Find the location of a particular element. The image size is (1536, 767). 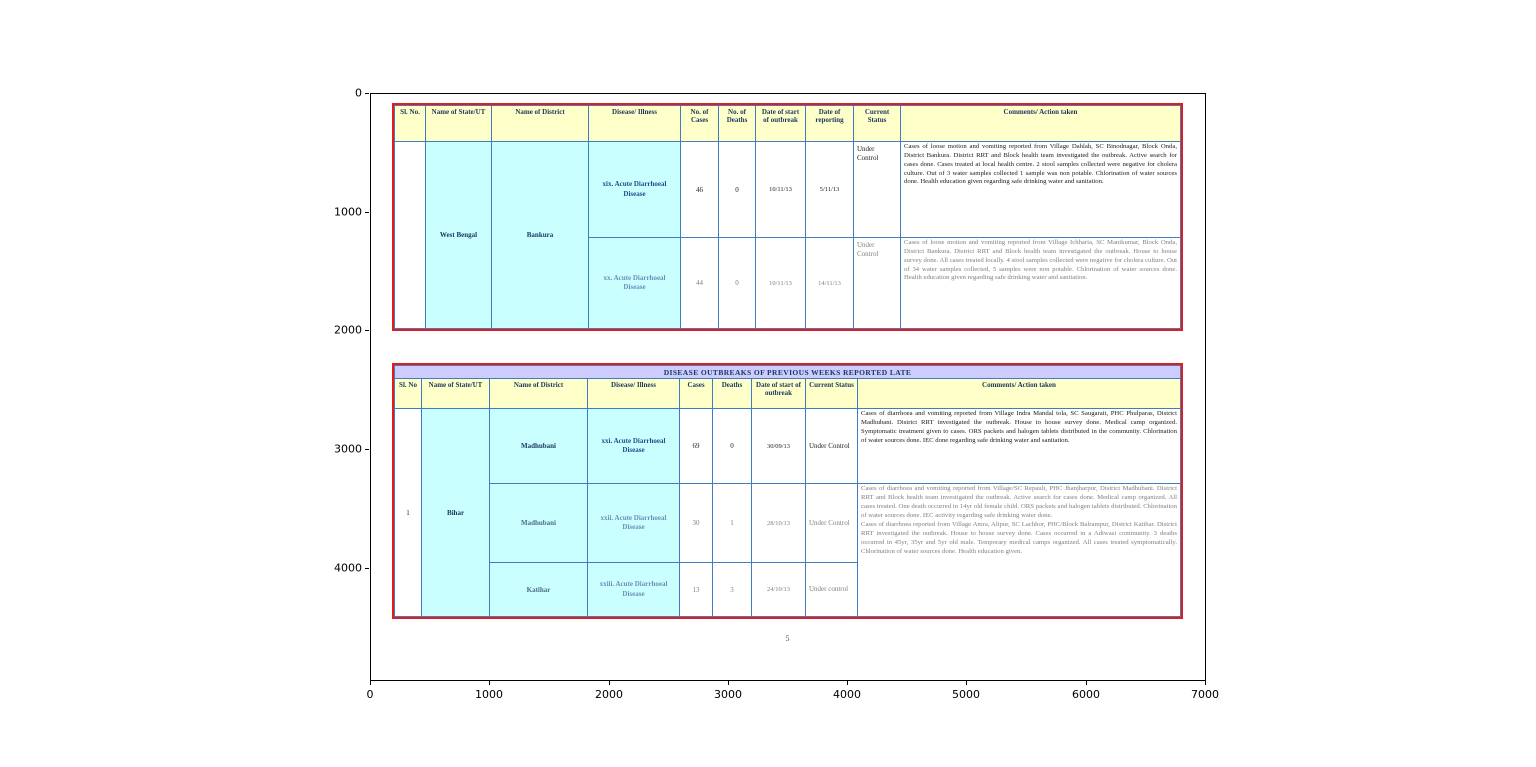

col-header-sl-no: Sl. No. is located at coordinates (410, 123).